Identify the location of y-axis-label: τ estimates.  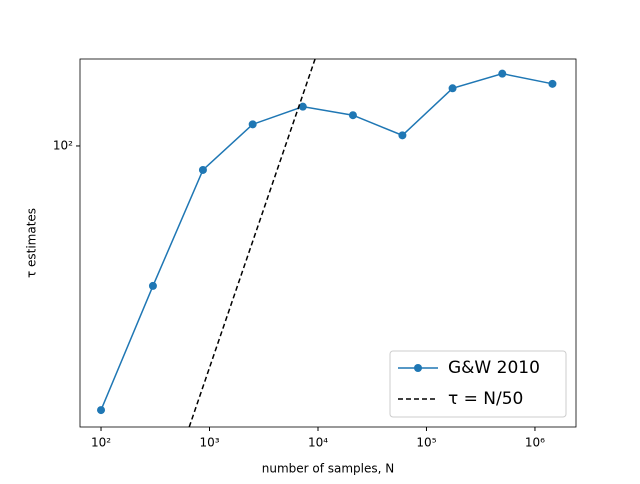
(32, 243).